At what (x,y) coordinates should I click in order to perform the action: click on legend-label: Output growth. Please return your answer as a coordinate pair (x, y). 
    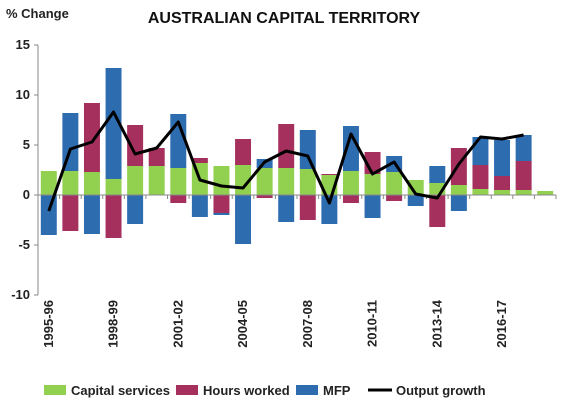
    Looking at the image, I should click on (441, 390).